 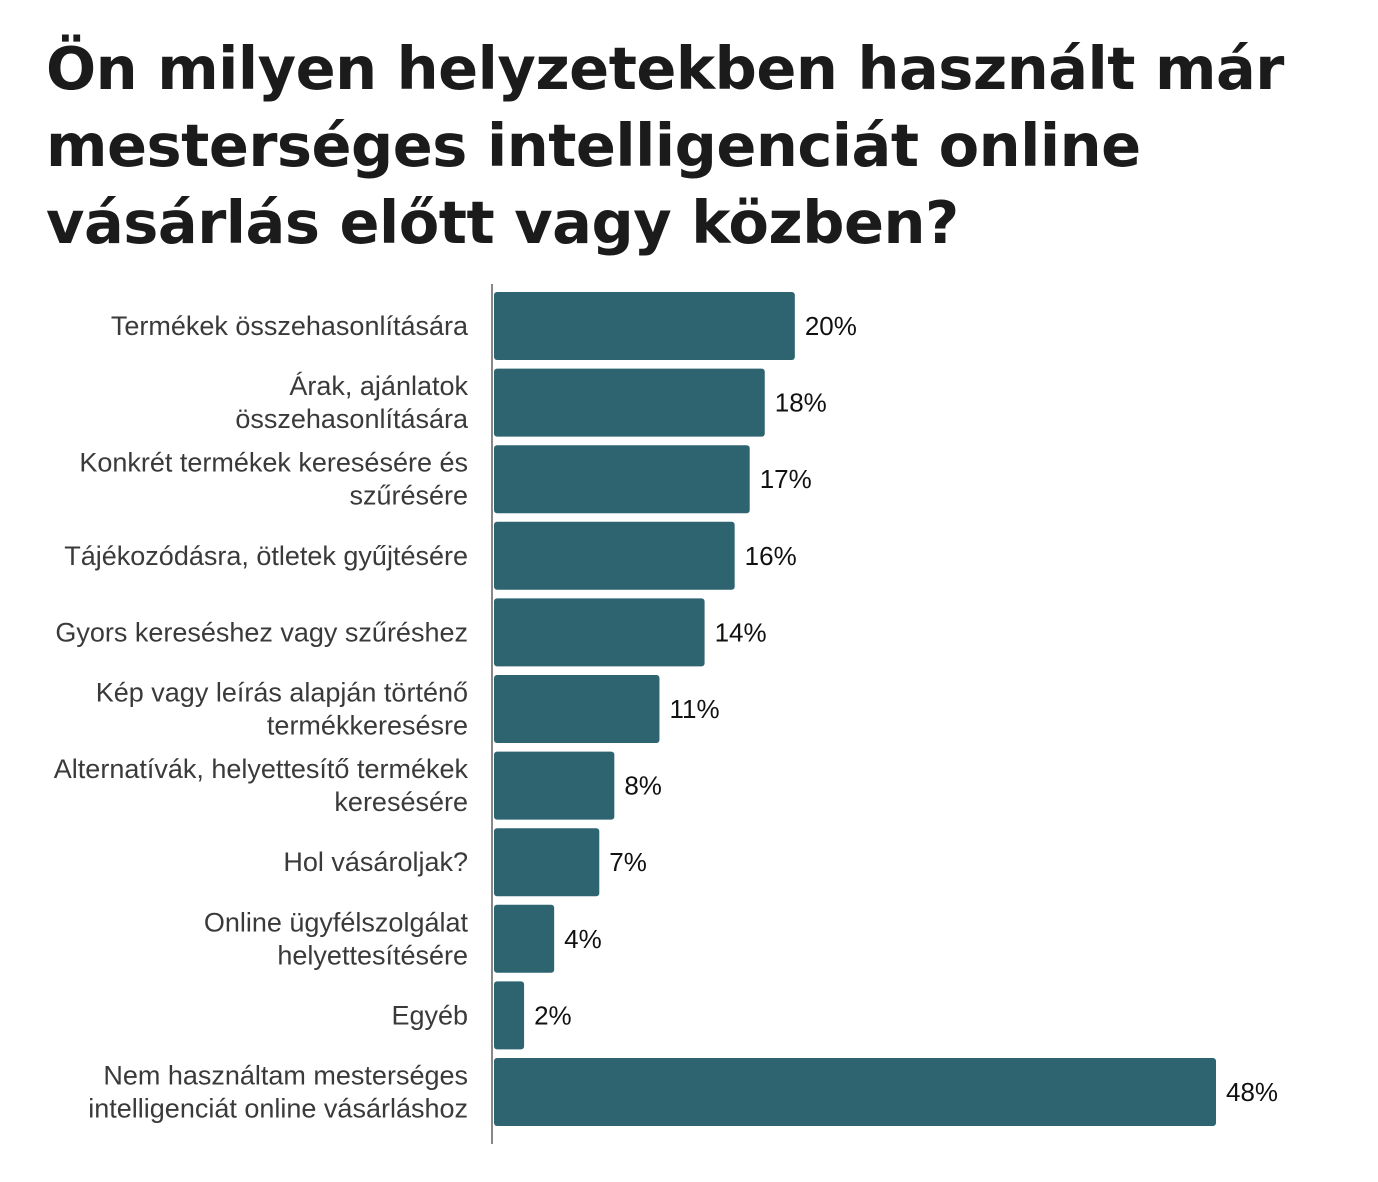 I want to click on category-label-3-line-1: Konkrét termékek keresésére és, so click(x=273, y=463).